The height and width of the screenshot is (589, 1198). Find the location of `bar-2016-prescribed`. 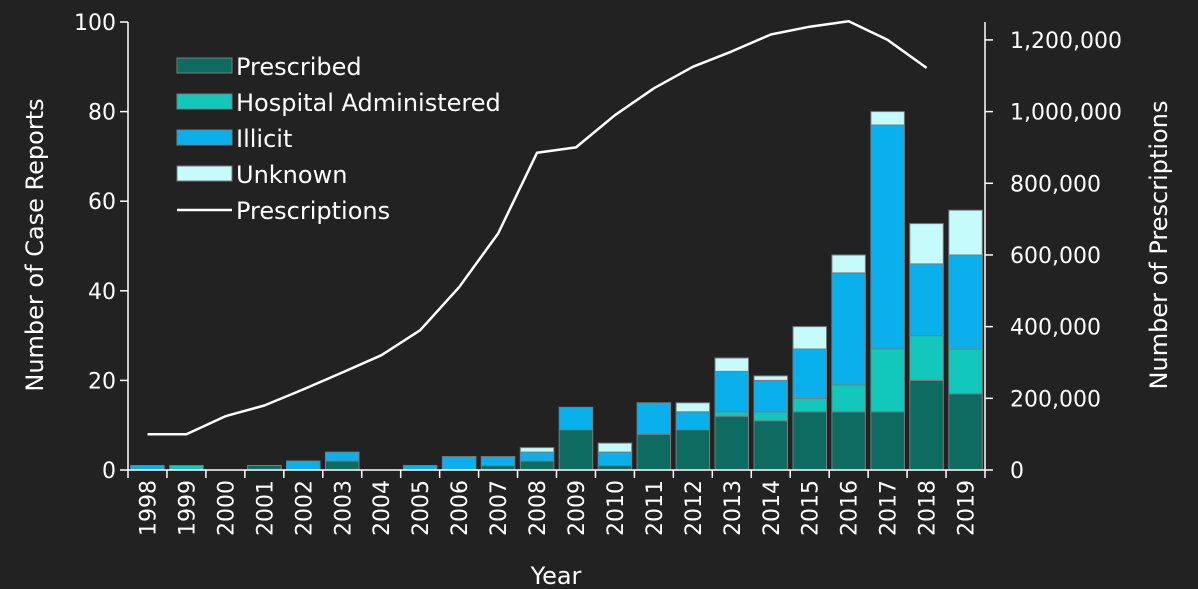

bar-2016-prescribed is located at coordinates (848, 441).